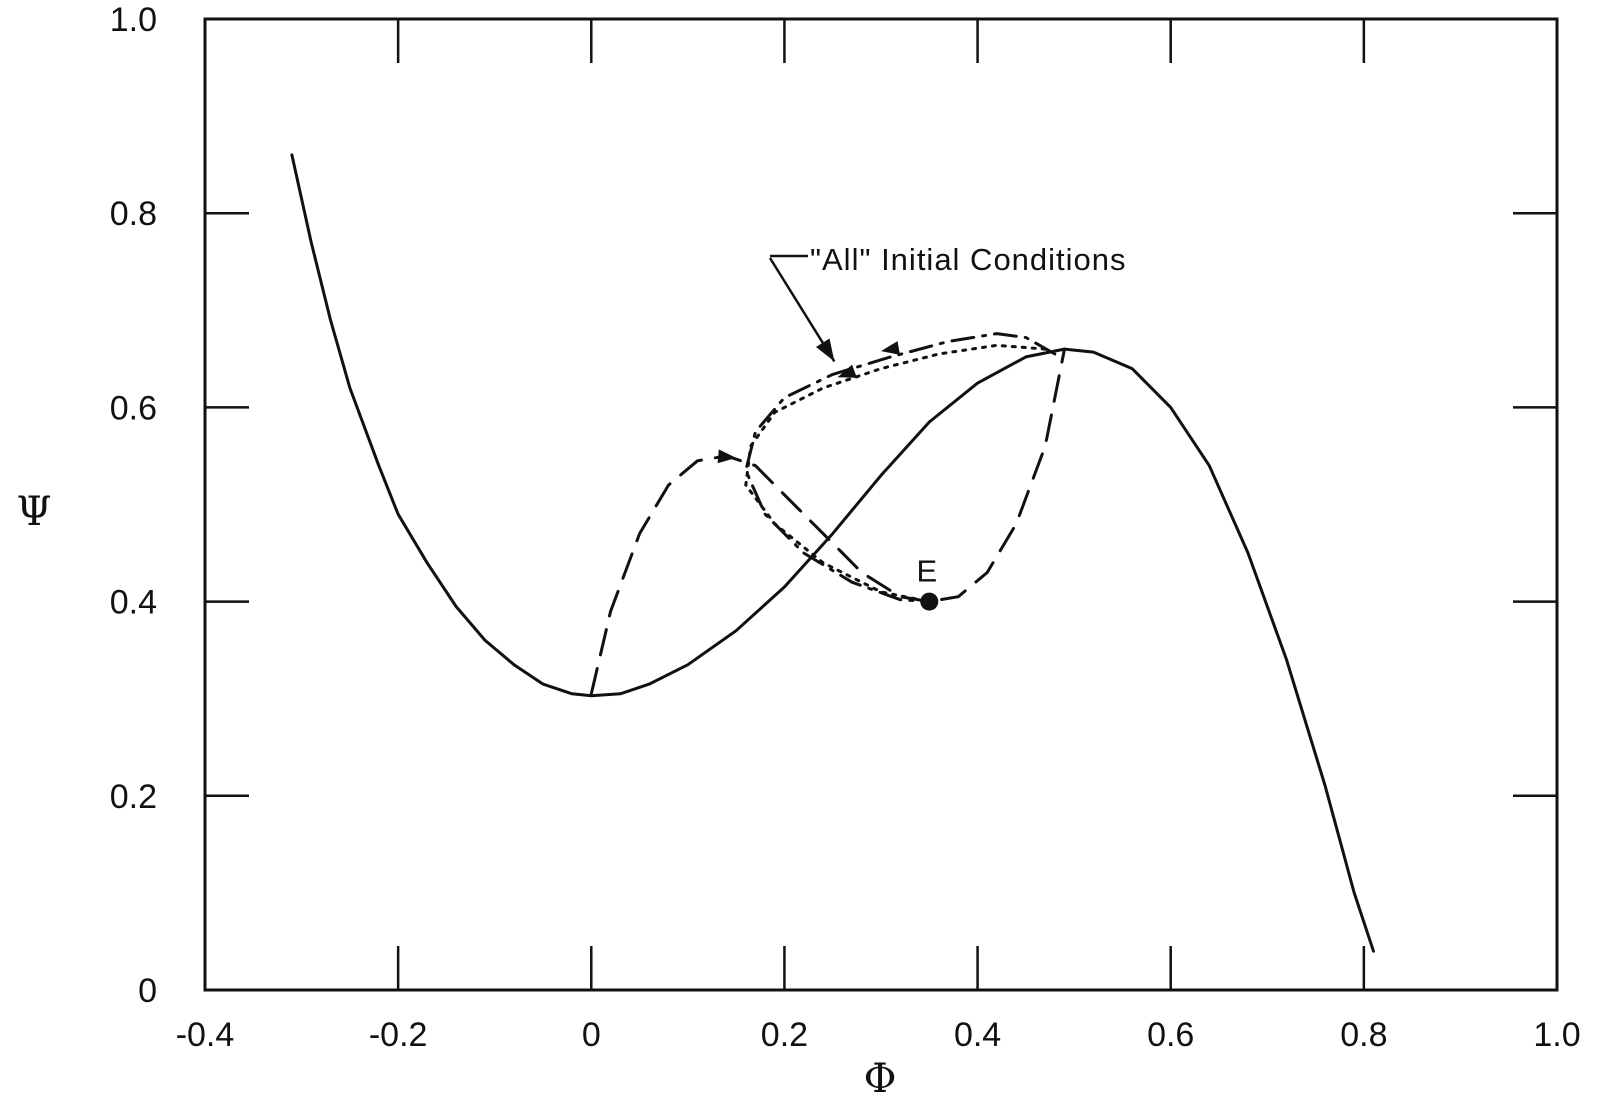  What do you see at coordinates (591, 1035) in the screenshot?
I see `x-tick-label: 0` at bounding box center [591, 1035].